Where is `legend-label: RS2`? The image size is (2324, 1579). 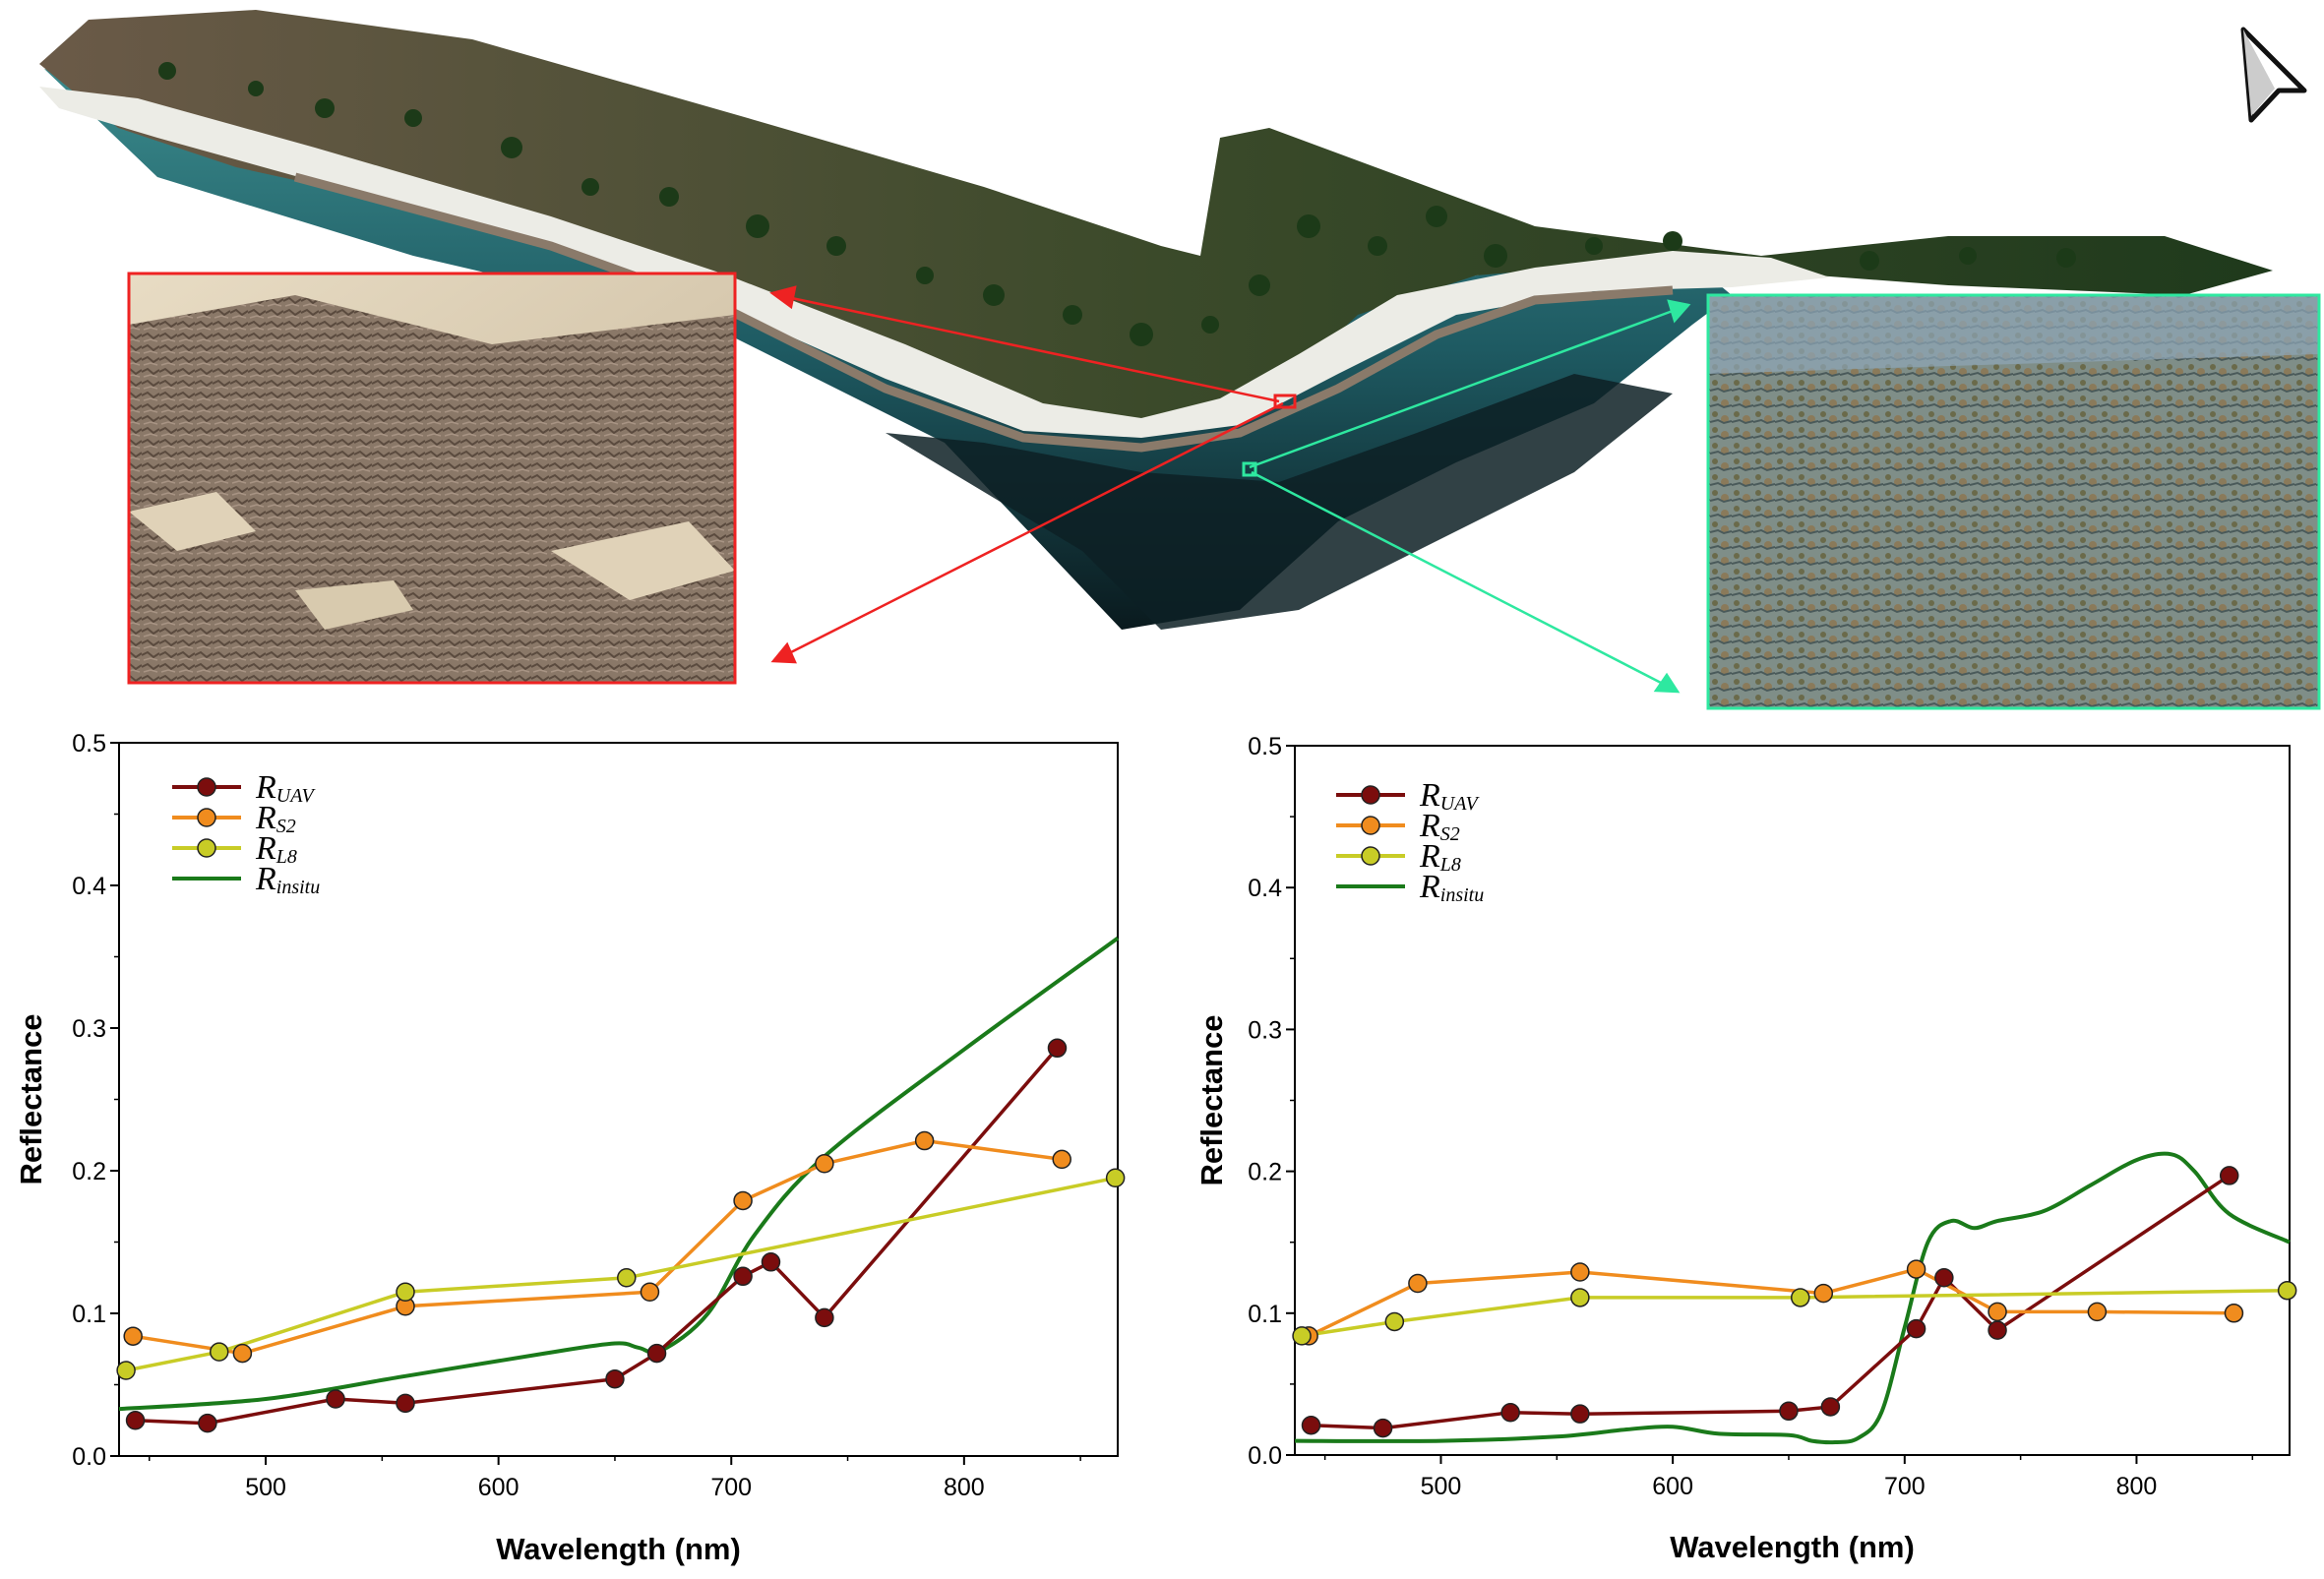
legend-label: RS2 is located at coordinates (1439, 826).